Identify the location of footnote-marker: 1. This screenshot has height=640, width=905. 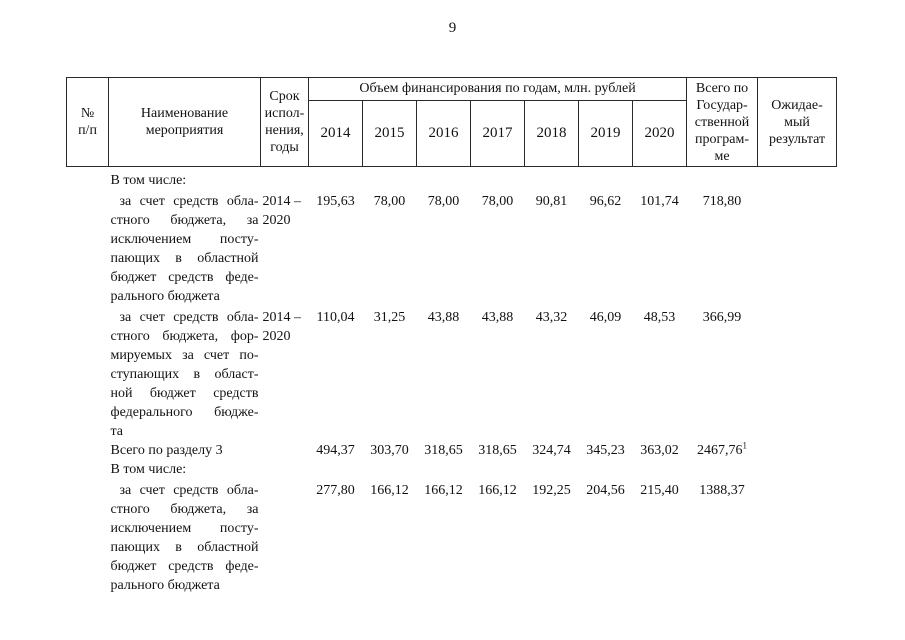
(745, 445).